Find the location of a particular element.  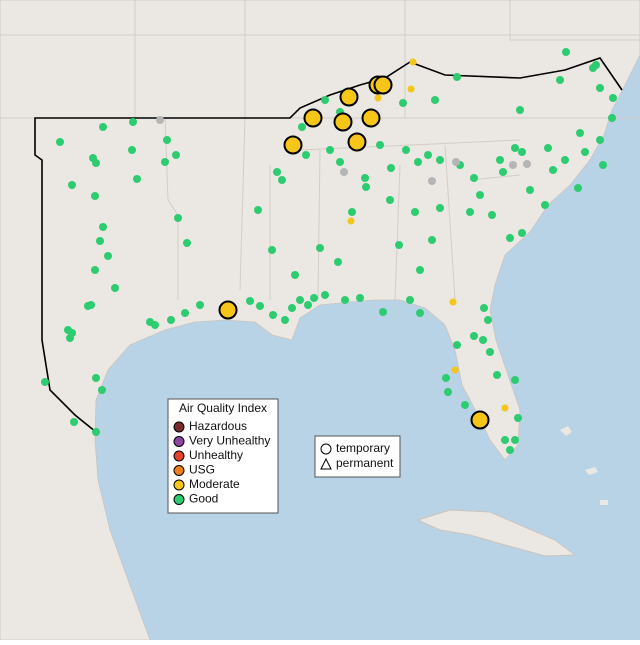

legend-label: USG is located at coordinates (202, 470).